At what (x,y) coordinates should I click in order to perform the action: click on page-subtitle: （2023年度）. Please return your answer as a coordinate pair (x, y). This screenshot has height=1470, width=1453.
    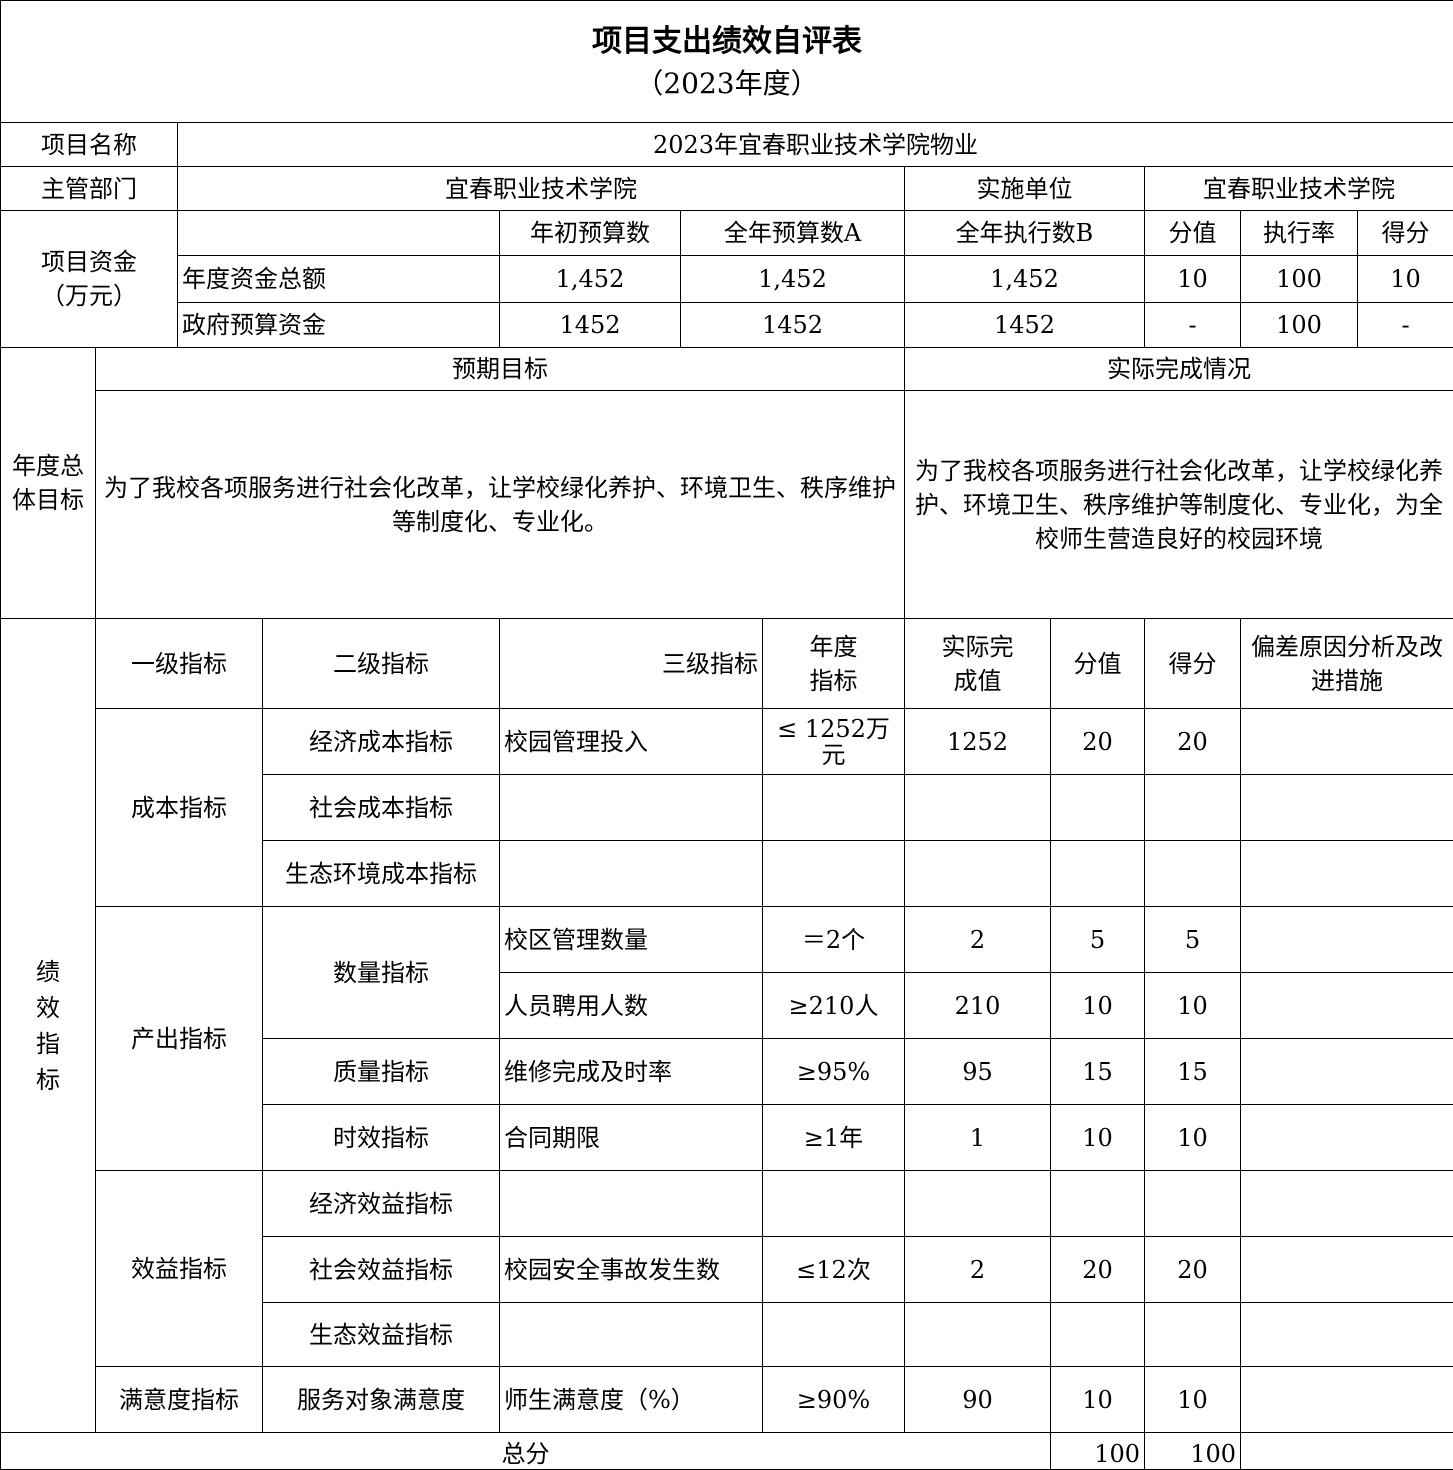
    Looking at the image, I should click on (727, 84).